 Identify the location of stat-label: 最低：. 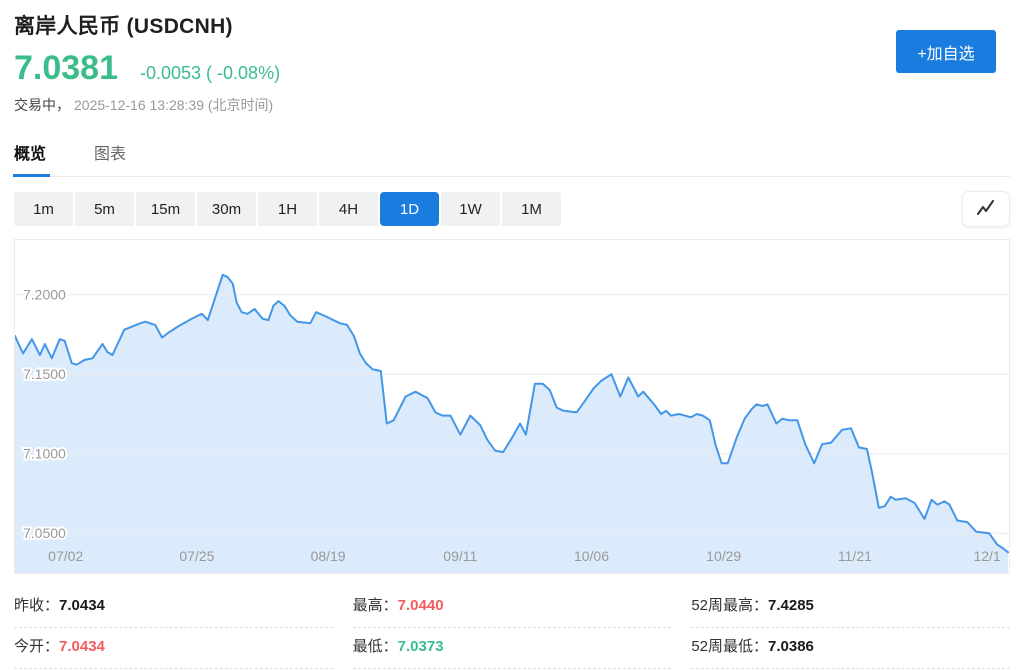
(375, 646).